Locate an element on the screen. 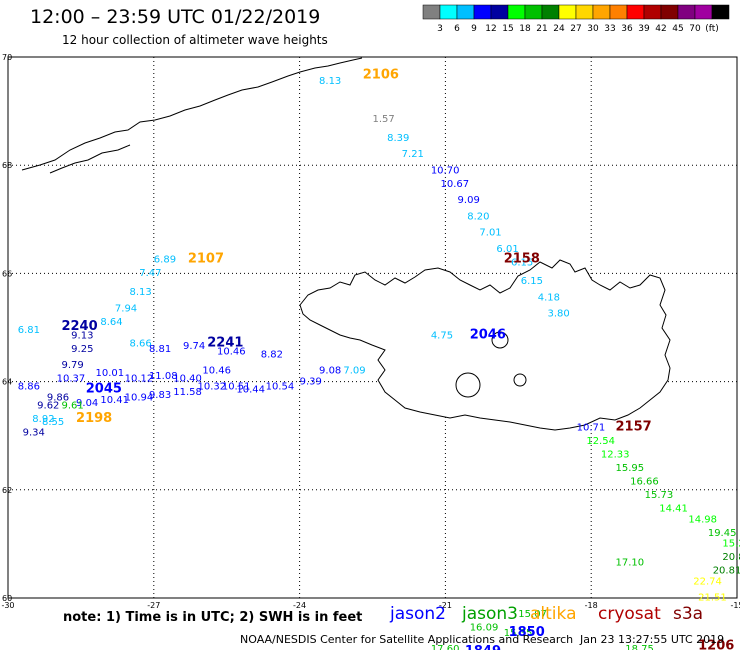 Image resolution: width=740 pixels, height=650 pixels. legend-sat-jason2: jason2 is located at coordinates (418, 614).